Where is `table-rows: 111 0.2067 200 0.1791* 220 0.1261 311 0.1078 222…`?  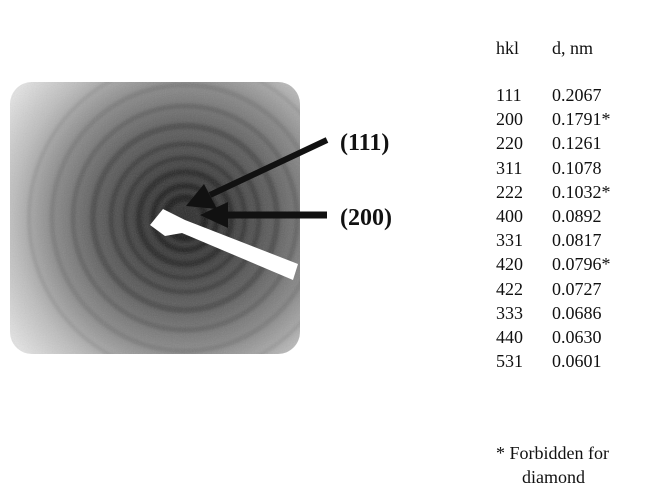 table-rows: 111 0.2067 200 0.1791* 220 0.1261 311 0.1078 222… is located at coordinates (553, 228).